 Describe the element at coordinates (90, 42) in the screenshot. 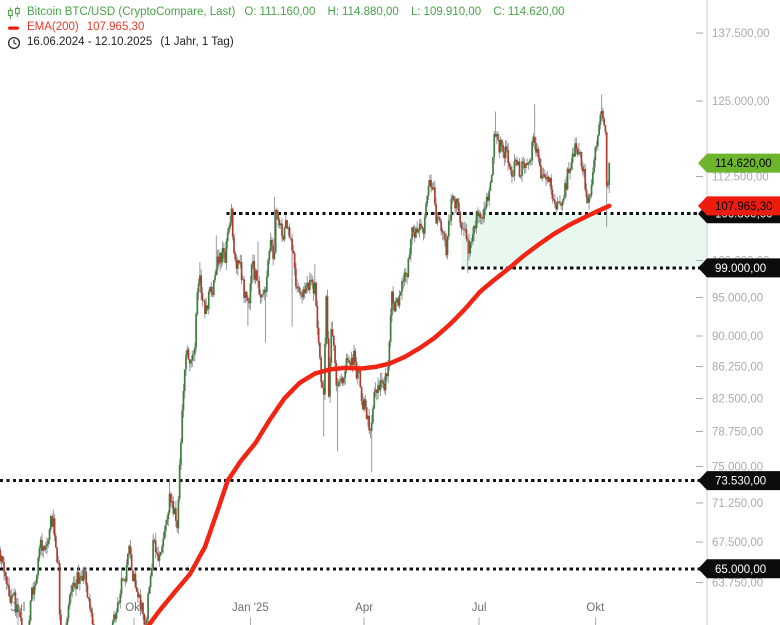

I see `date-range: 16.06.2024 - 12.10.2025` at that location.